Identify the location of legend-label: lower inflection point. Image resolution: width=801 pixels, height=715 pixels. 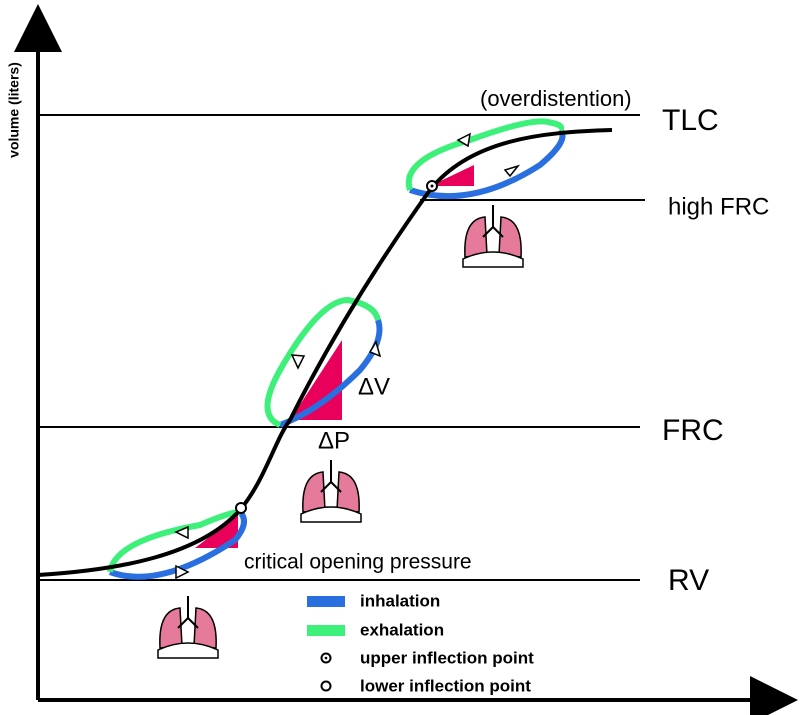
(445, 685).